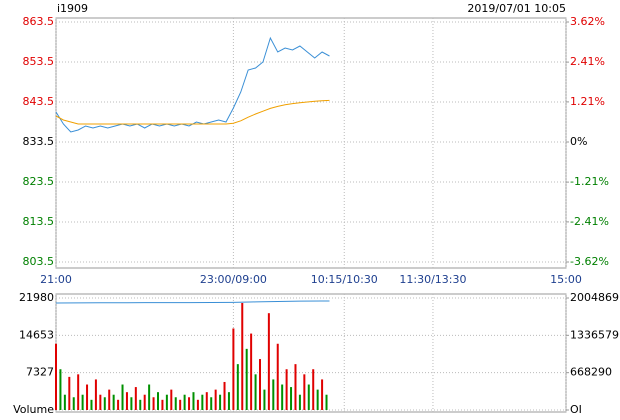 Image resolution: width=620 pixels, height=420 pixels. Describe the element at coordinates (589, 221) in the screenshot. I see `y2-tick-label: -2.41%` at that location.